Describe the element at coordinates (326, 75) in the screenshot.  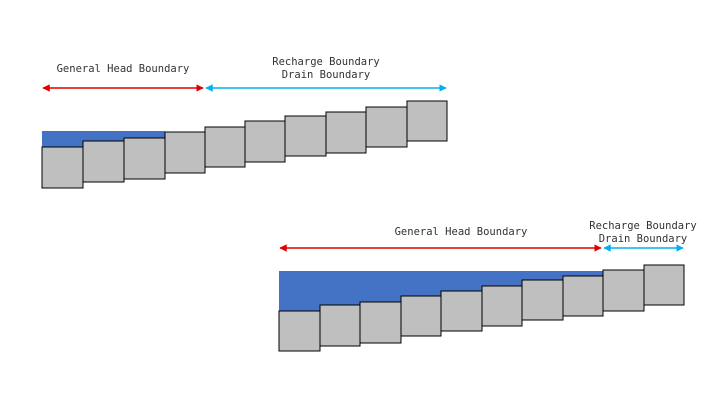
I see `top-drain-label: Drain Boundary` at that location.